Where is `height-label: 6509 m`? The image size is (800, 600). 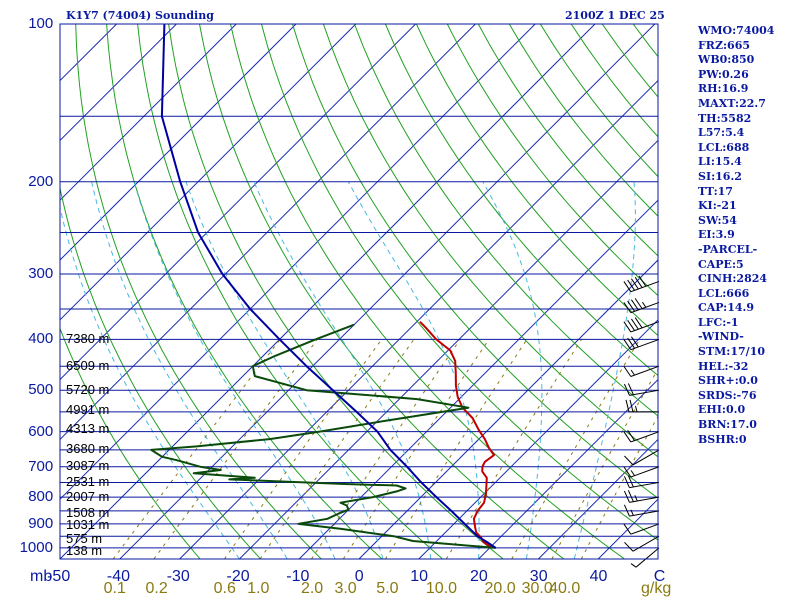 height-label: 6509 m is located at coordinates (88, 365).